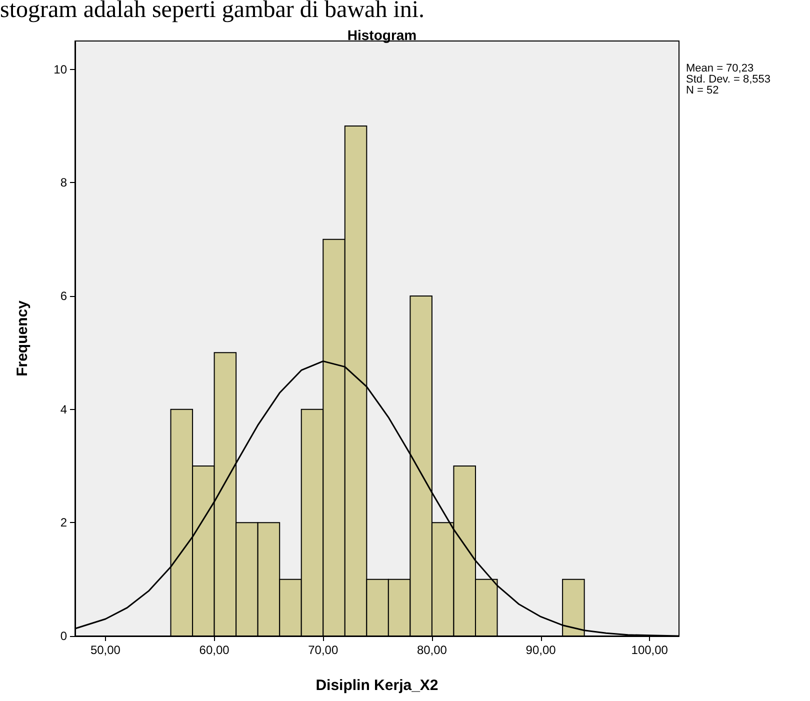 The height and width of the screenshot is (701, 810). Describe the element at coordinates (728, 80) in the screenshot. I see `text: Std. Dev. = 8,553` at that location.